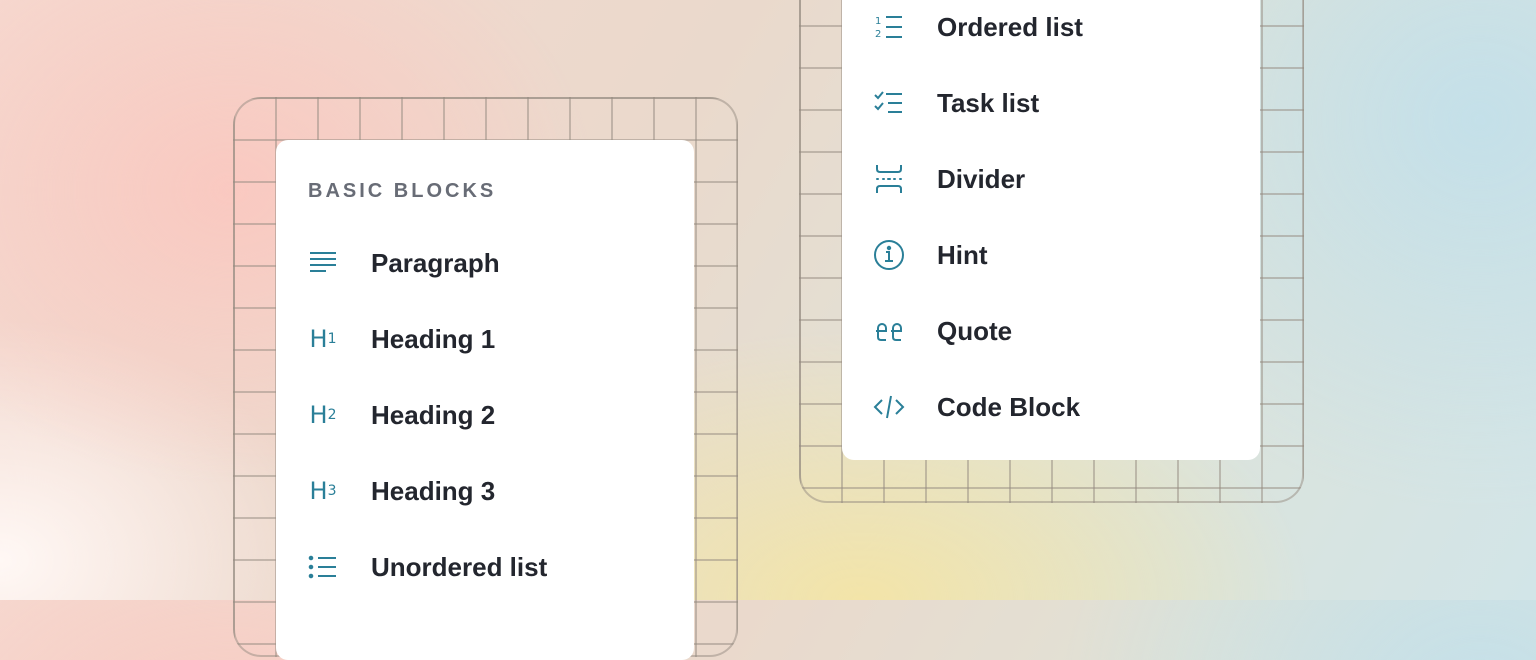  Describe the element at coordinates (433, 414) in the screenshot. I see `menu-item-label: Heading 2` at that location.